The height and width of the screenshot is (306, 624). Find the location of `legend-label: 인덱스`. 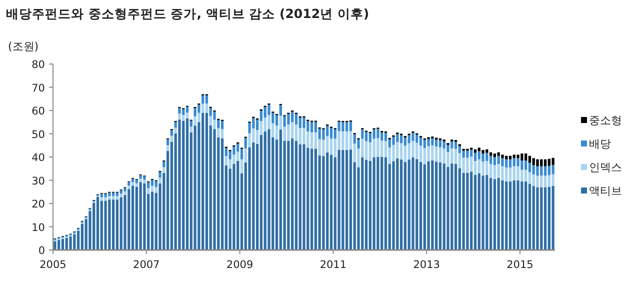

legend-label: 인덱스 is located at coordinates (605, 167).